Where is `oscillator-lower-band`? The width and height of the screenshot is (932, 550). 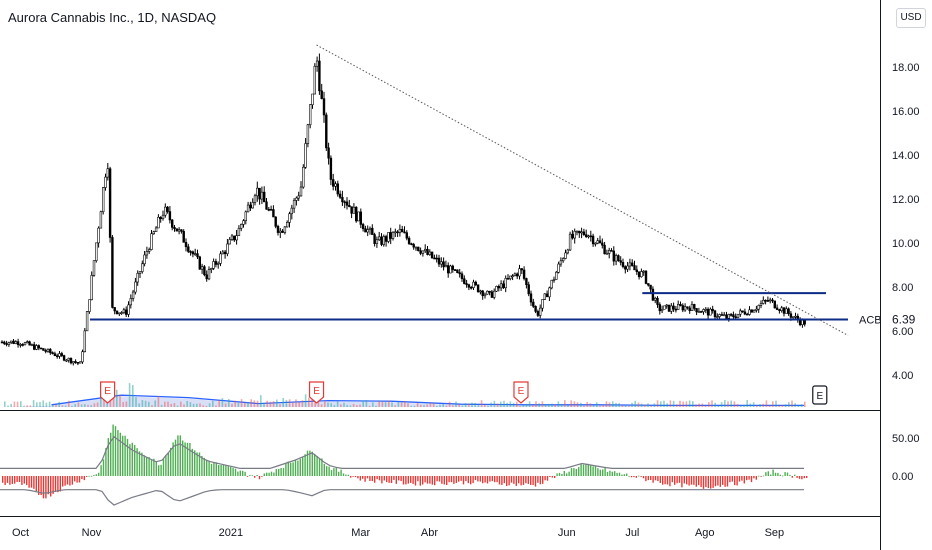 oscillator-lower-band is located at coordinates (402, 497).